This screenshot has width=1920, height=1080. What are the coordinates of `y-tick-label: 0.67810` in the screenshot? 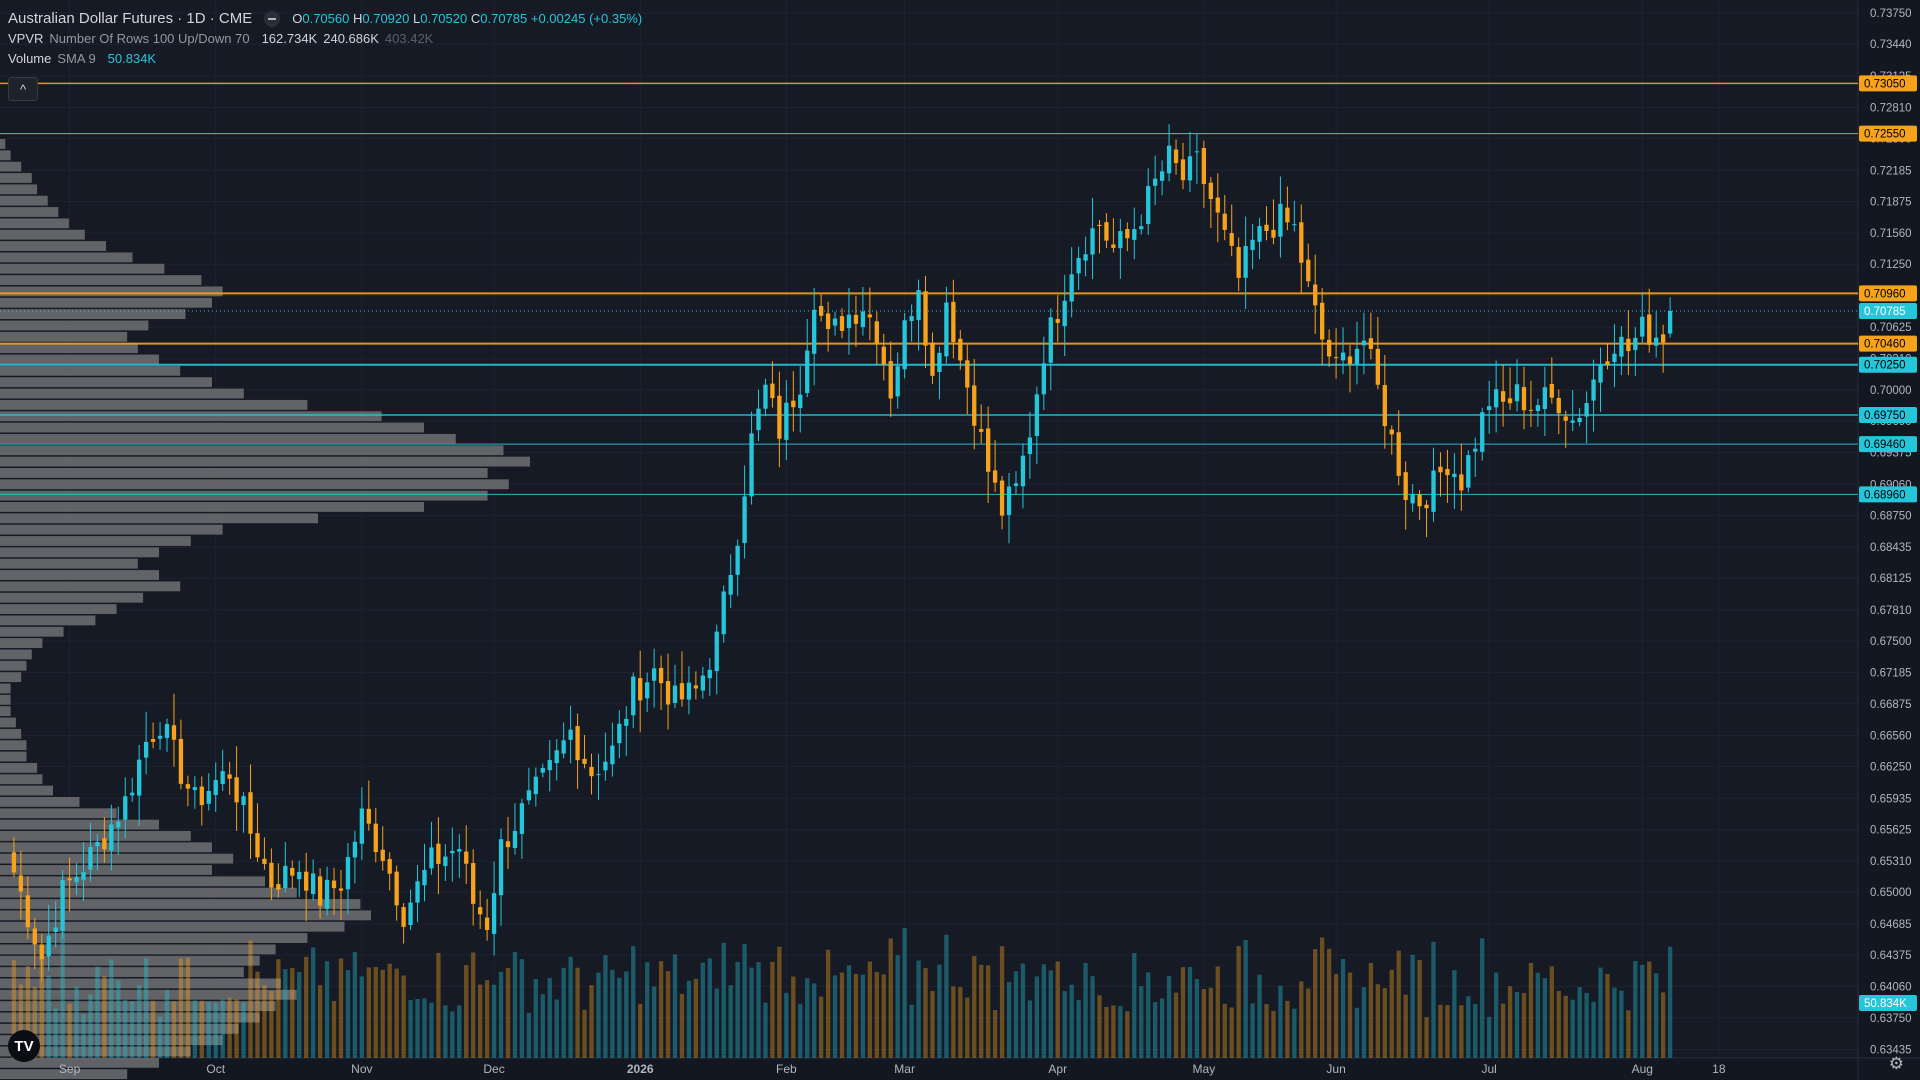 It's located at (1891, 611).